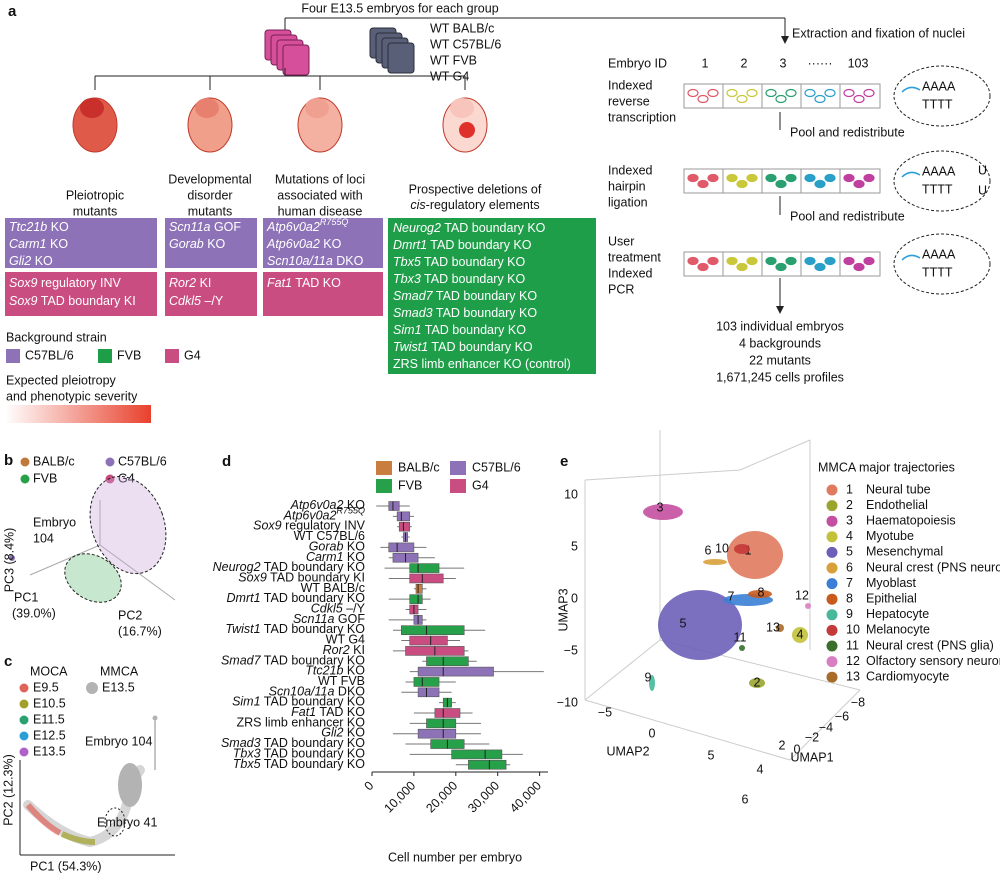  What do you see at coordinates (61, 380) in the screenshot?
I see `legend-text: Expected pleiotropy` at bounding box center [61, 380].